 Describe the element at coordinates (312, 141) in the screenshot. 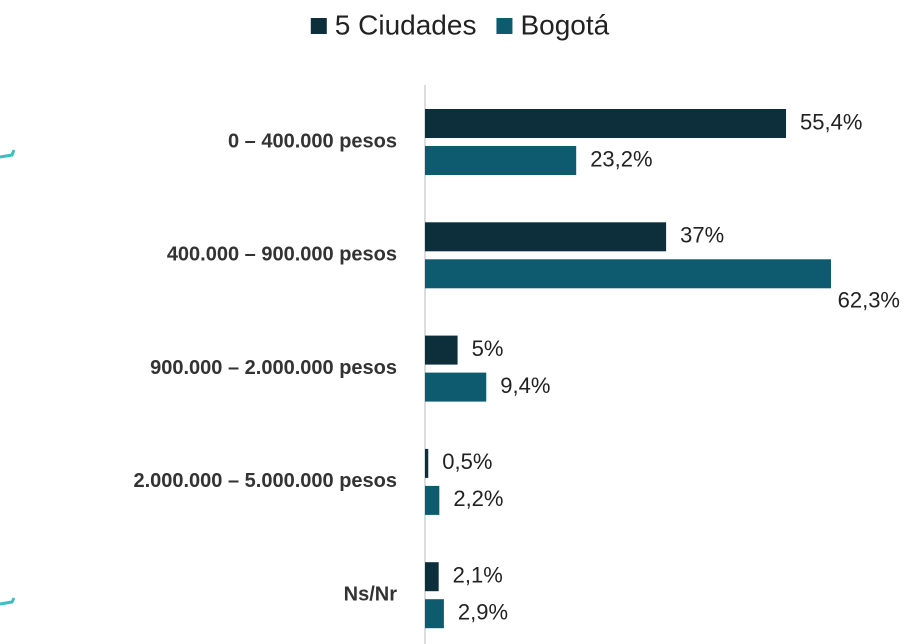

I see `category-label: 0 – 400.000 pesos` at that location.